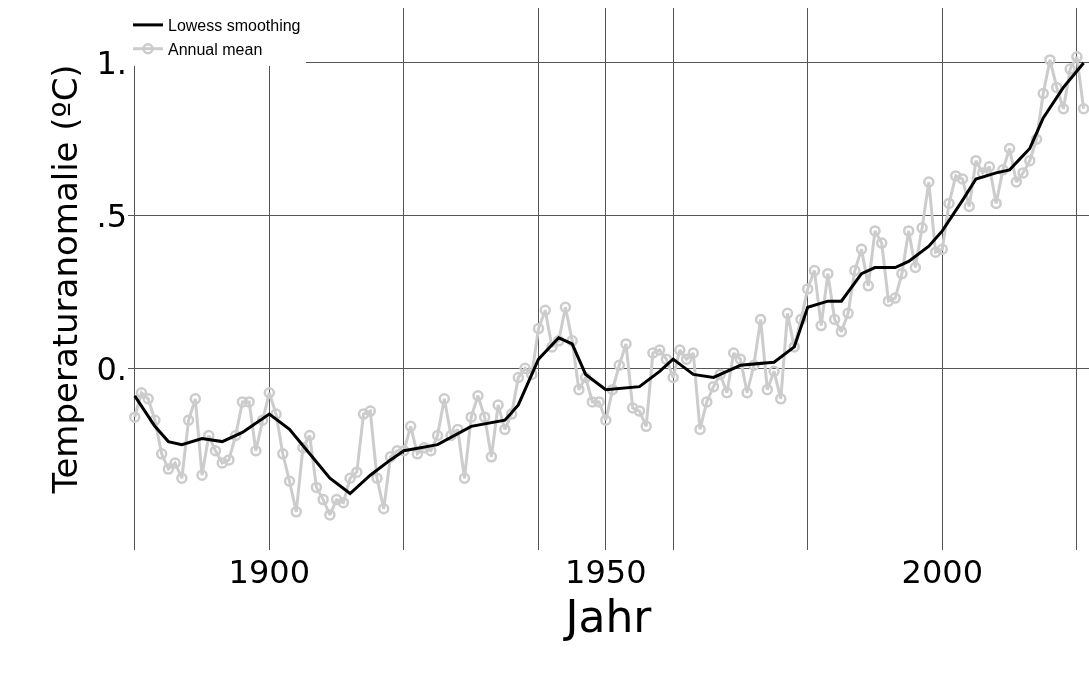 Image resolution: width=1089 pixels, height=693 pixels. Describe the element at coordinates (111, 215) in the screenshot. I see `y-tick-label: .5` at that location.